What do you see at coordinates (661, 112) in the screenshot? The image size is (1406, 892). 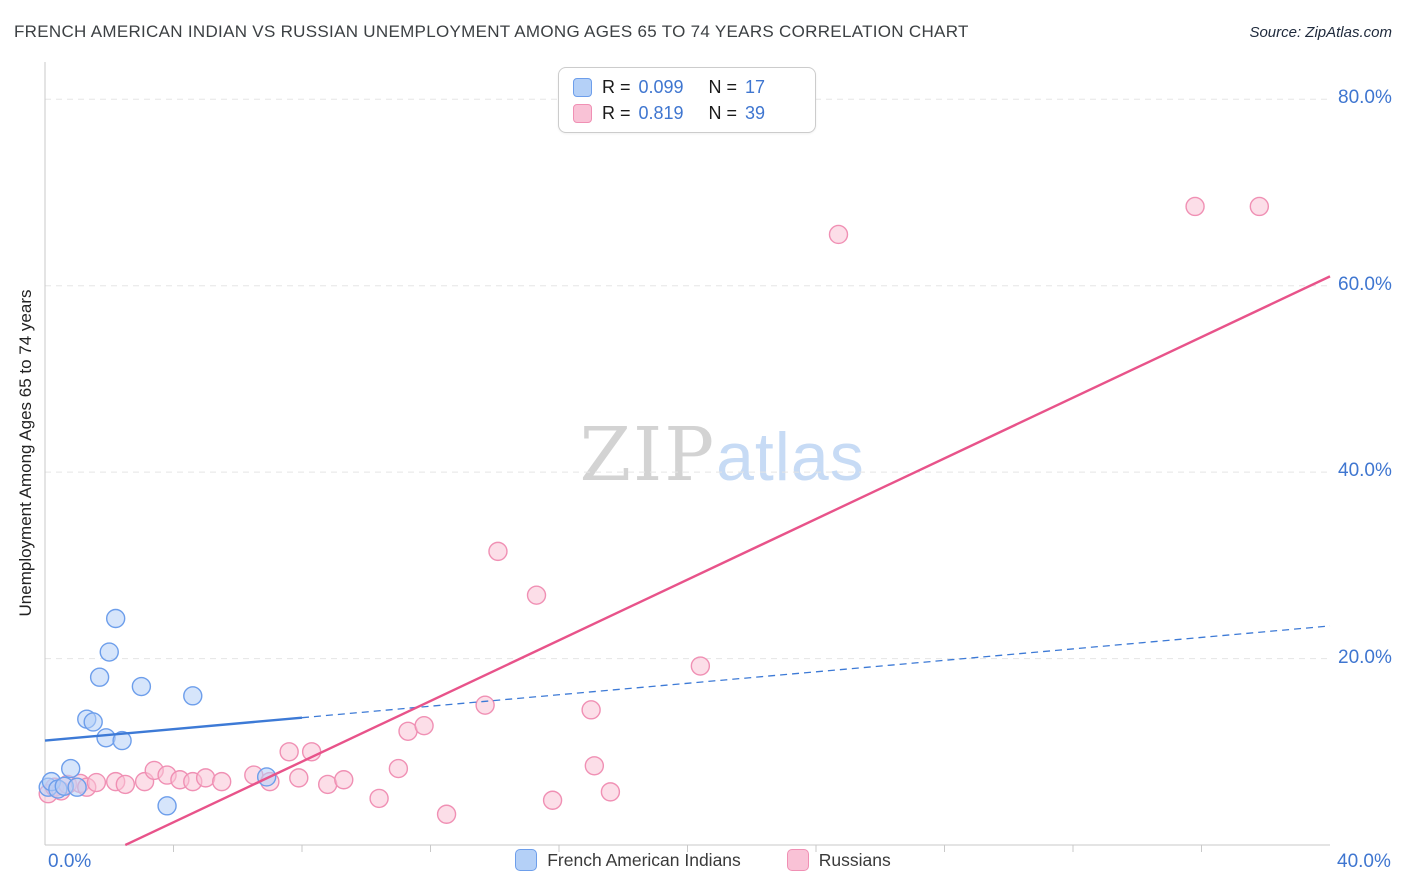 I see `r-value: 0.819` at bounding box center [661, 112].